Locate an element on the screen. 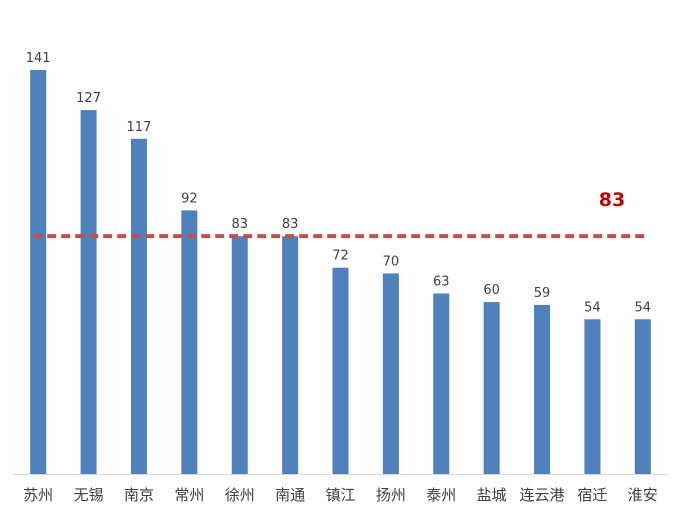 This screenshot has height=515, width=680. data-label-1: 127 is located at coordinates (88, 98).